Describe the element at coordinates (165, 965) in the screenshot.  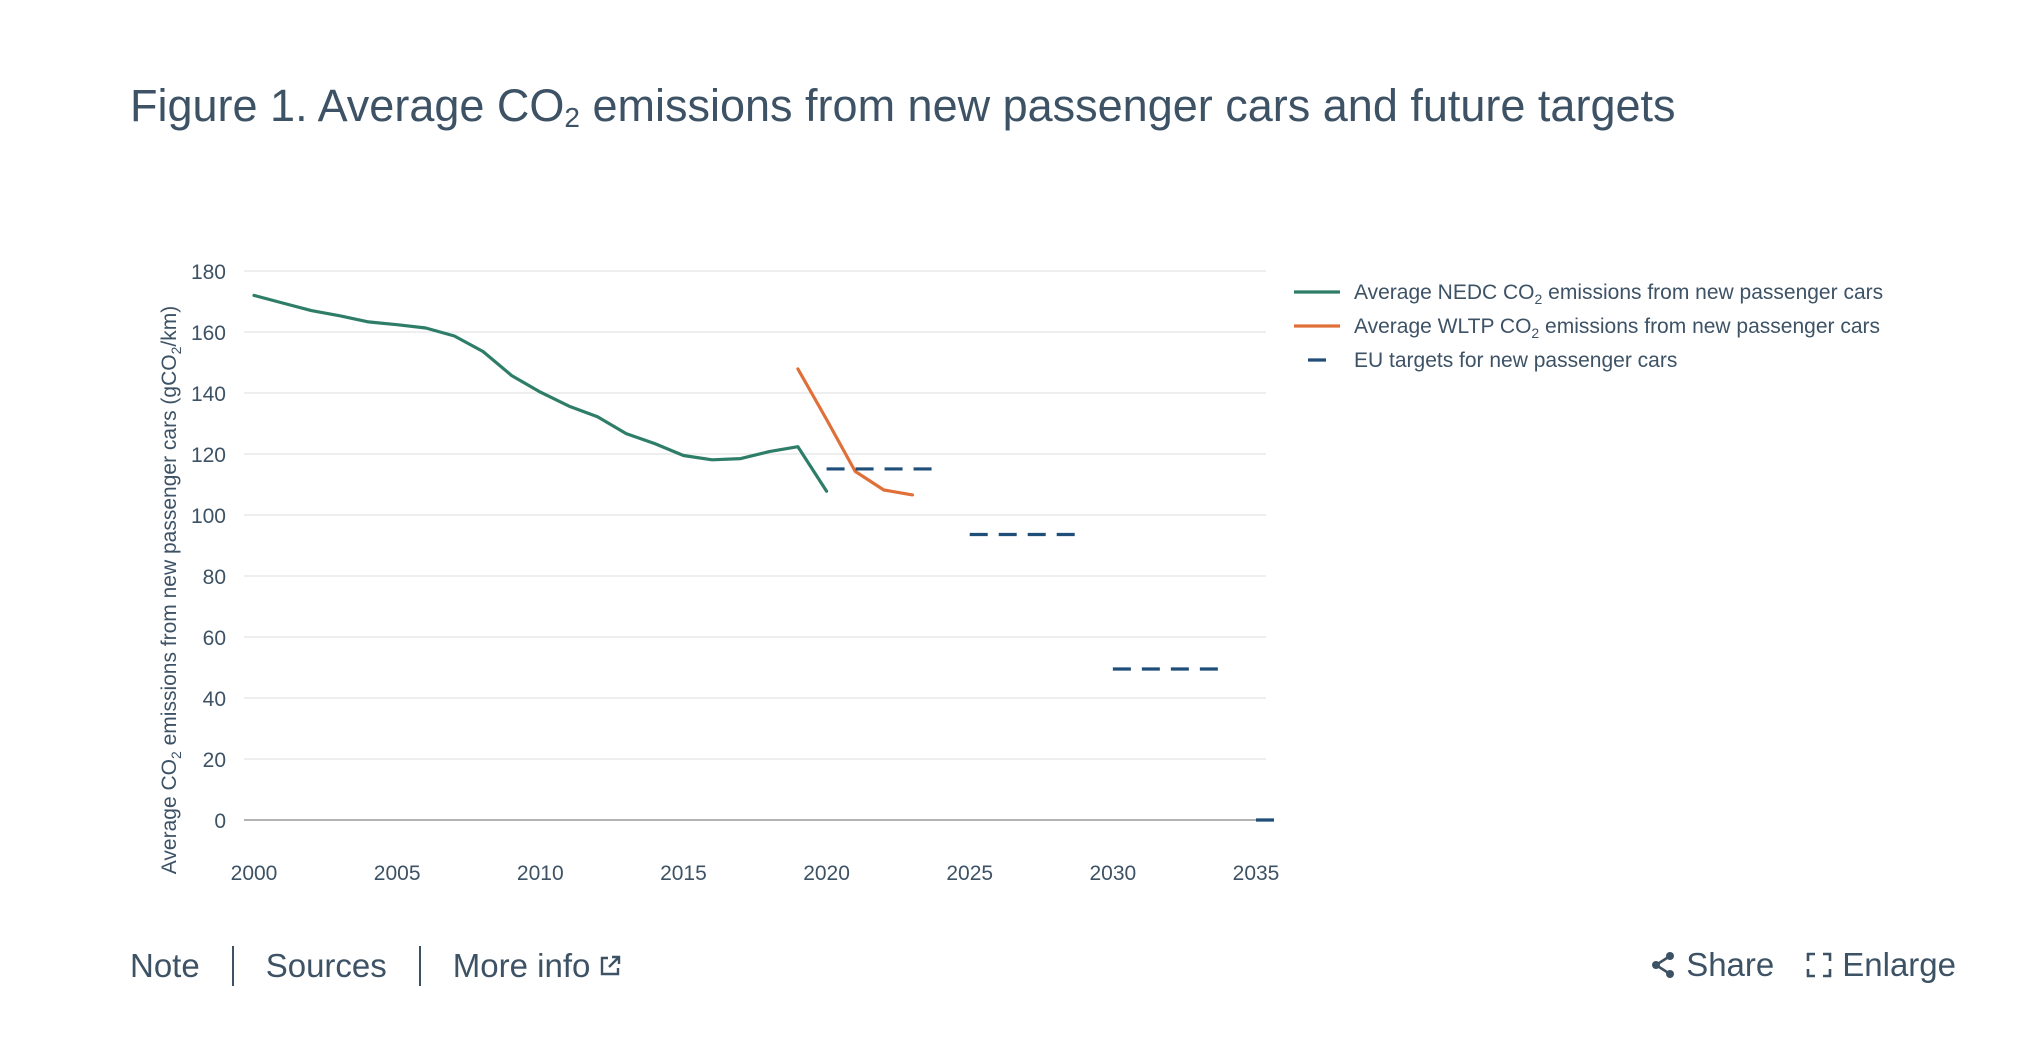
I see `note-link: Note` at that location.